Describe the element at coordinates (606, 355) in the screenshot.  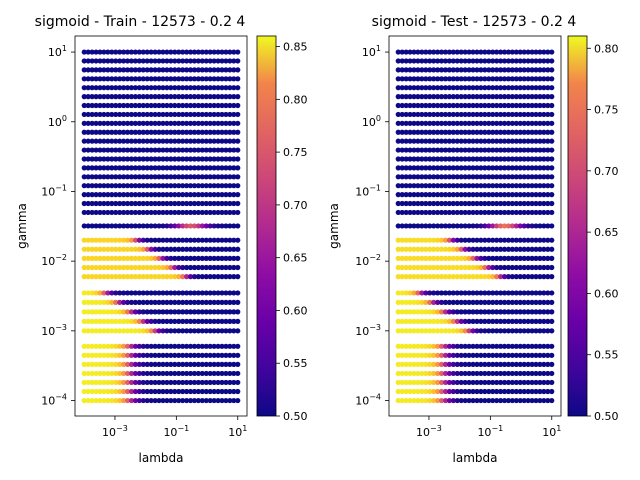
I see `colorbar-tick-label: 0.55` at that location.